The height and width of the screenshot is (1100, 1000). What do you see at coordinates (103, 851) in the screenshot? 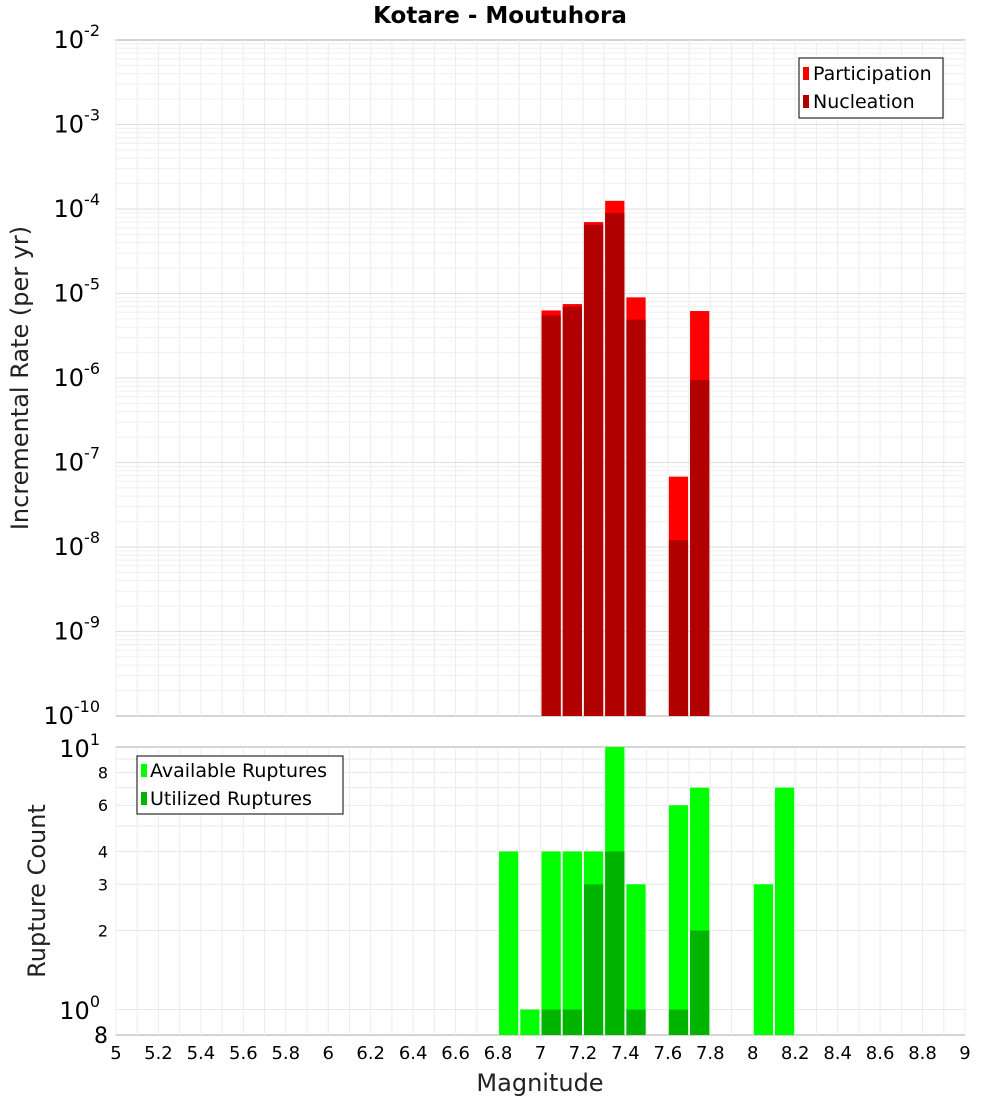
I see `count-ytick-label: 4` at bounding box center [103, 851].